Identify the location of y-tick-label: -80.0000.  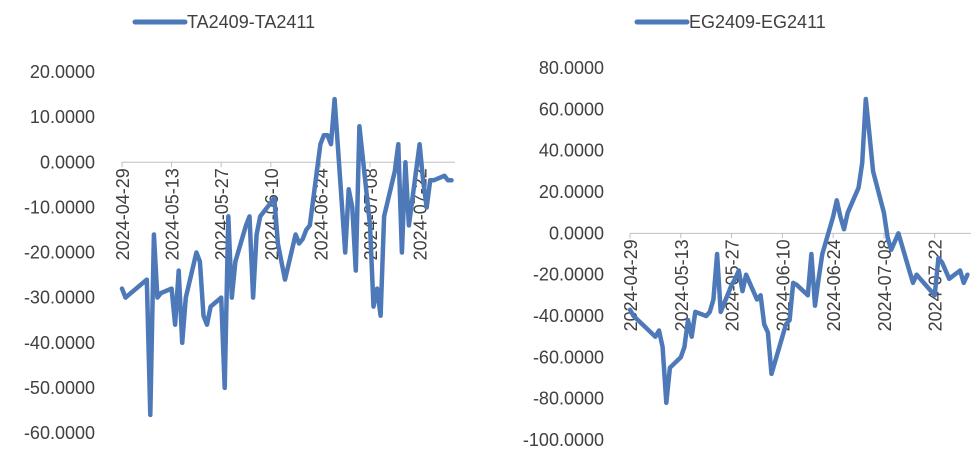
(568, 399).